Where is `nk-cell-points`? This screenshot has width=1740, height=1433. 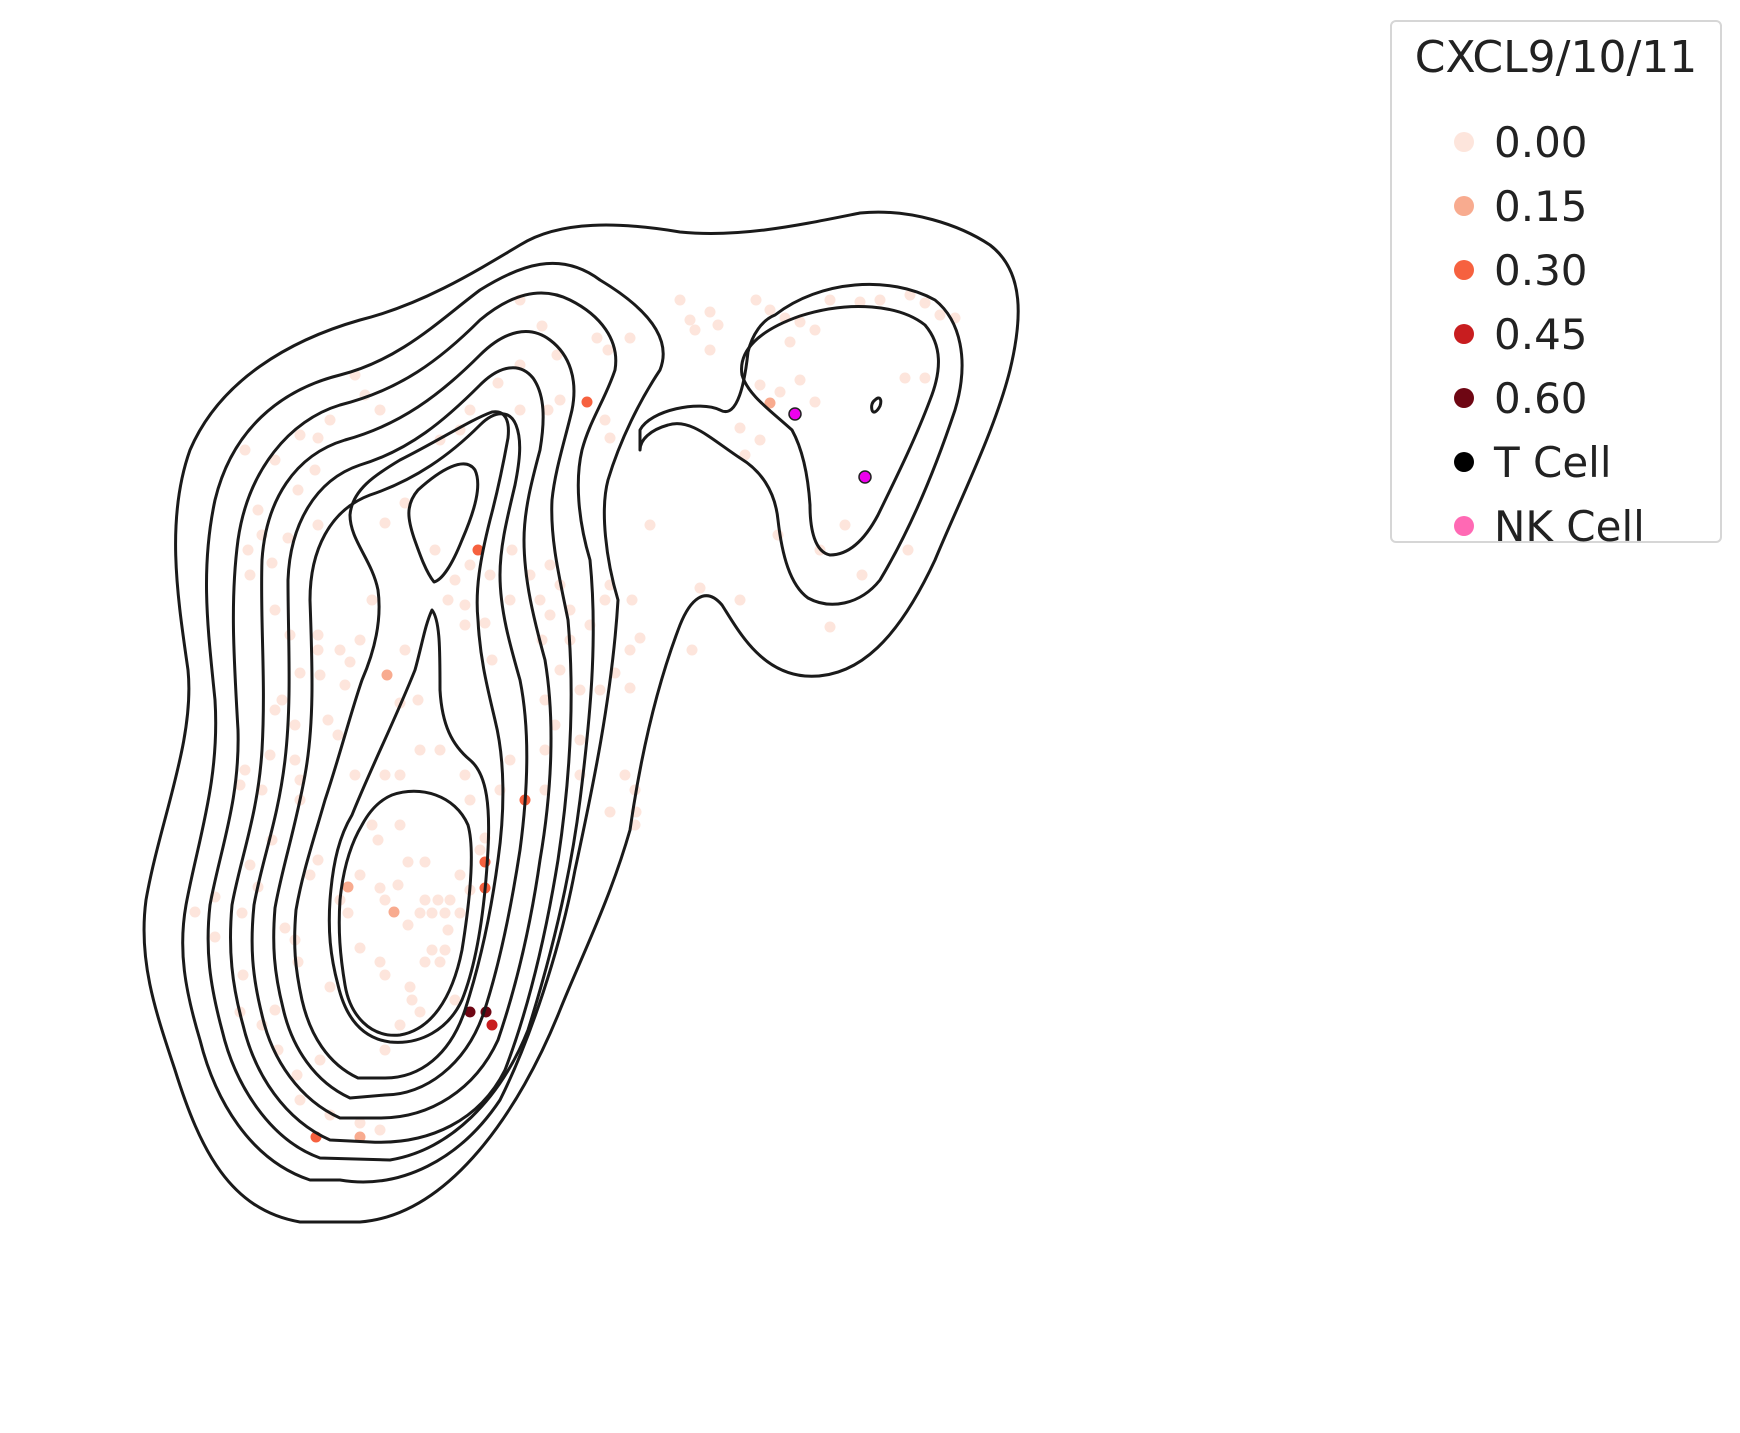
nk-cell-points is located at coordinates (830, 445).